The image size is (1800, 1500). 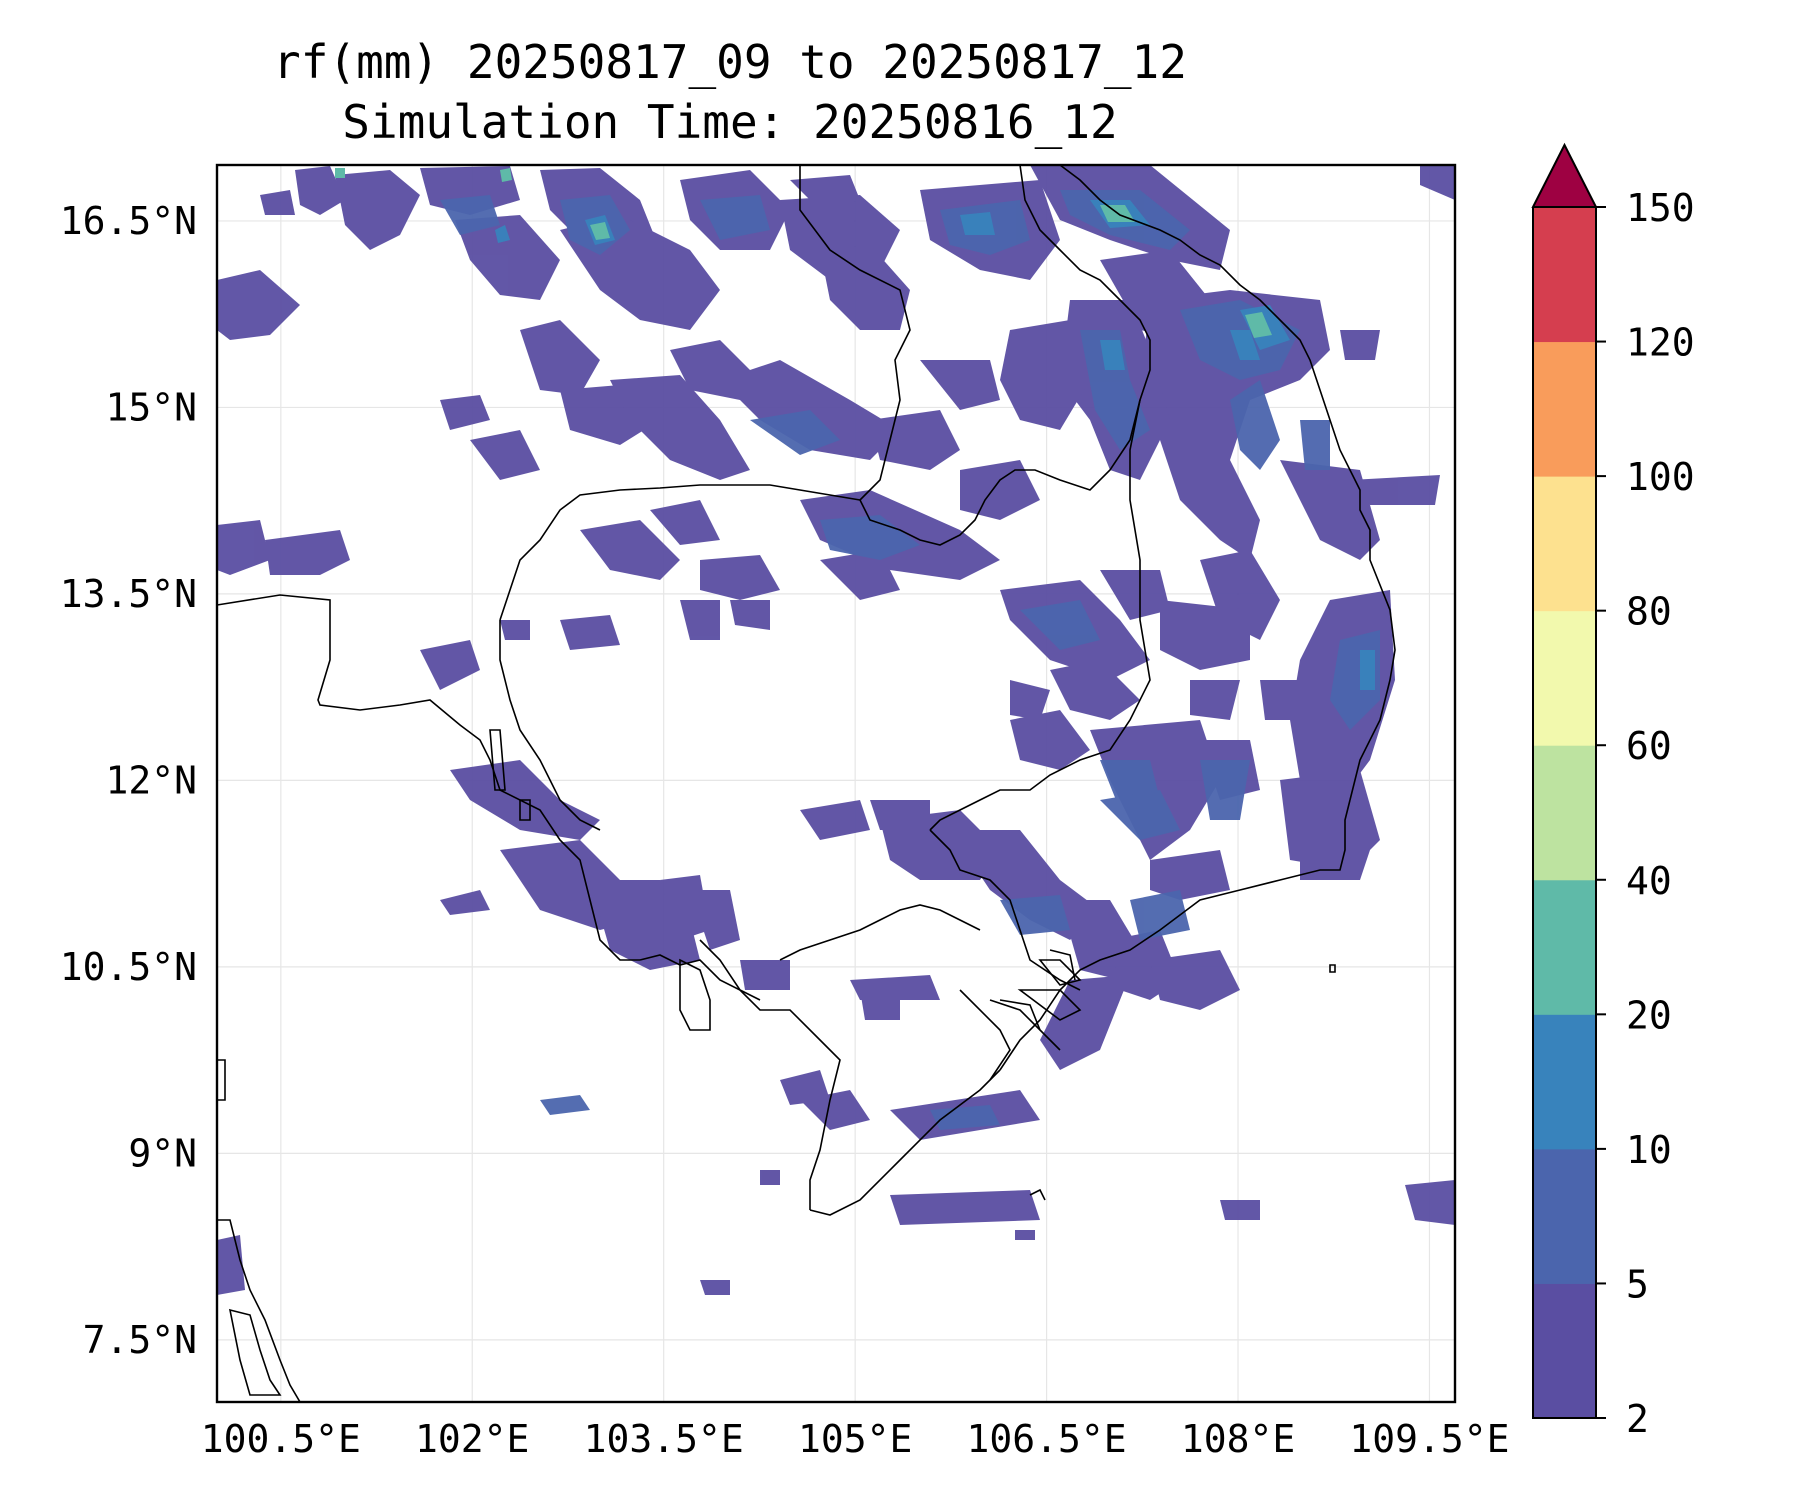 I want to click on lon-tick-label: 102°E, so click(x=472, y=1439).